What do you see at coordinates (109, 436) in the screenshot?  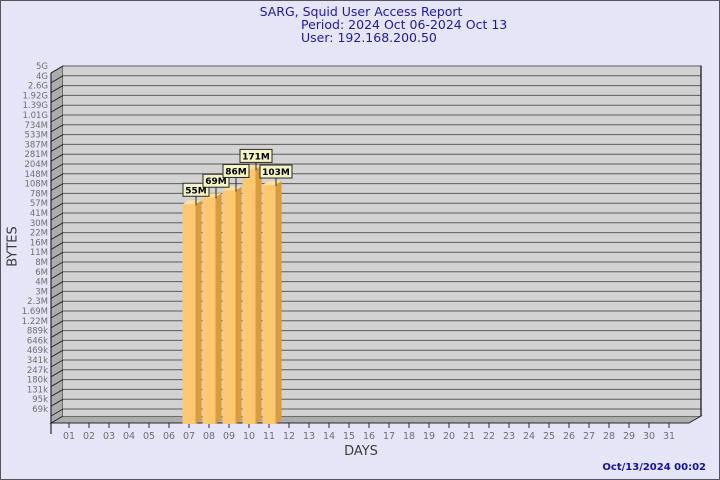 I see `svg-text: 03` at bounding box center [109, 436].